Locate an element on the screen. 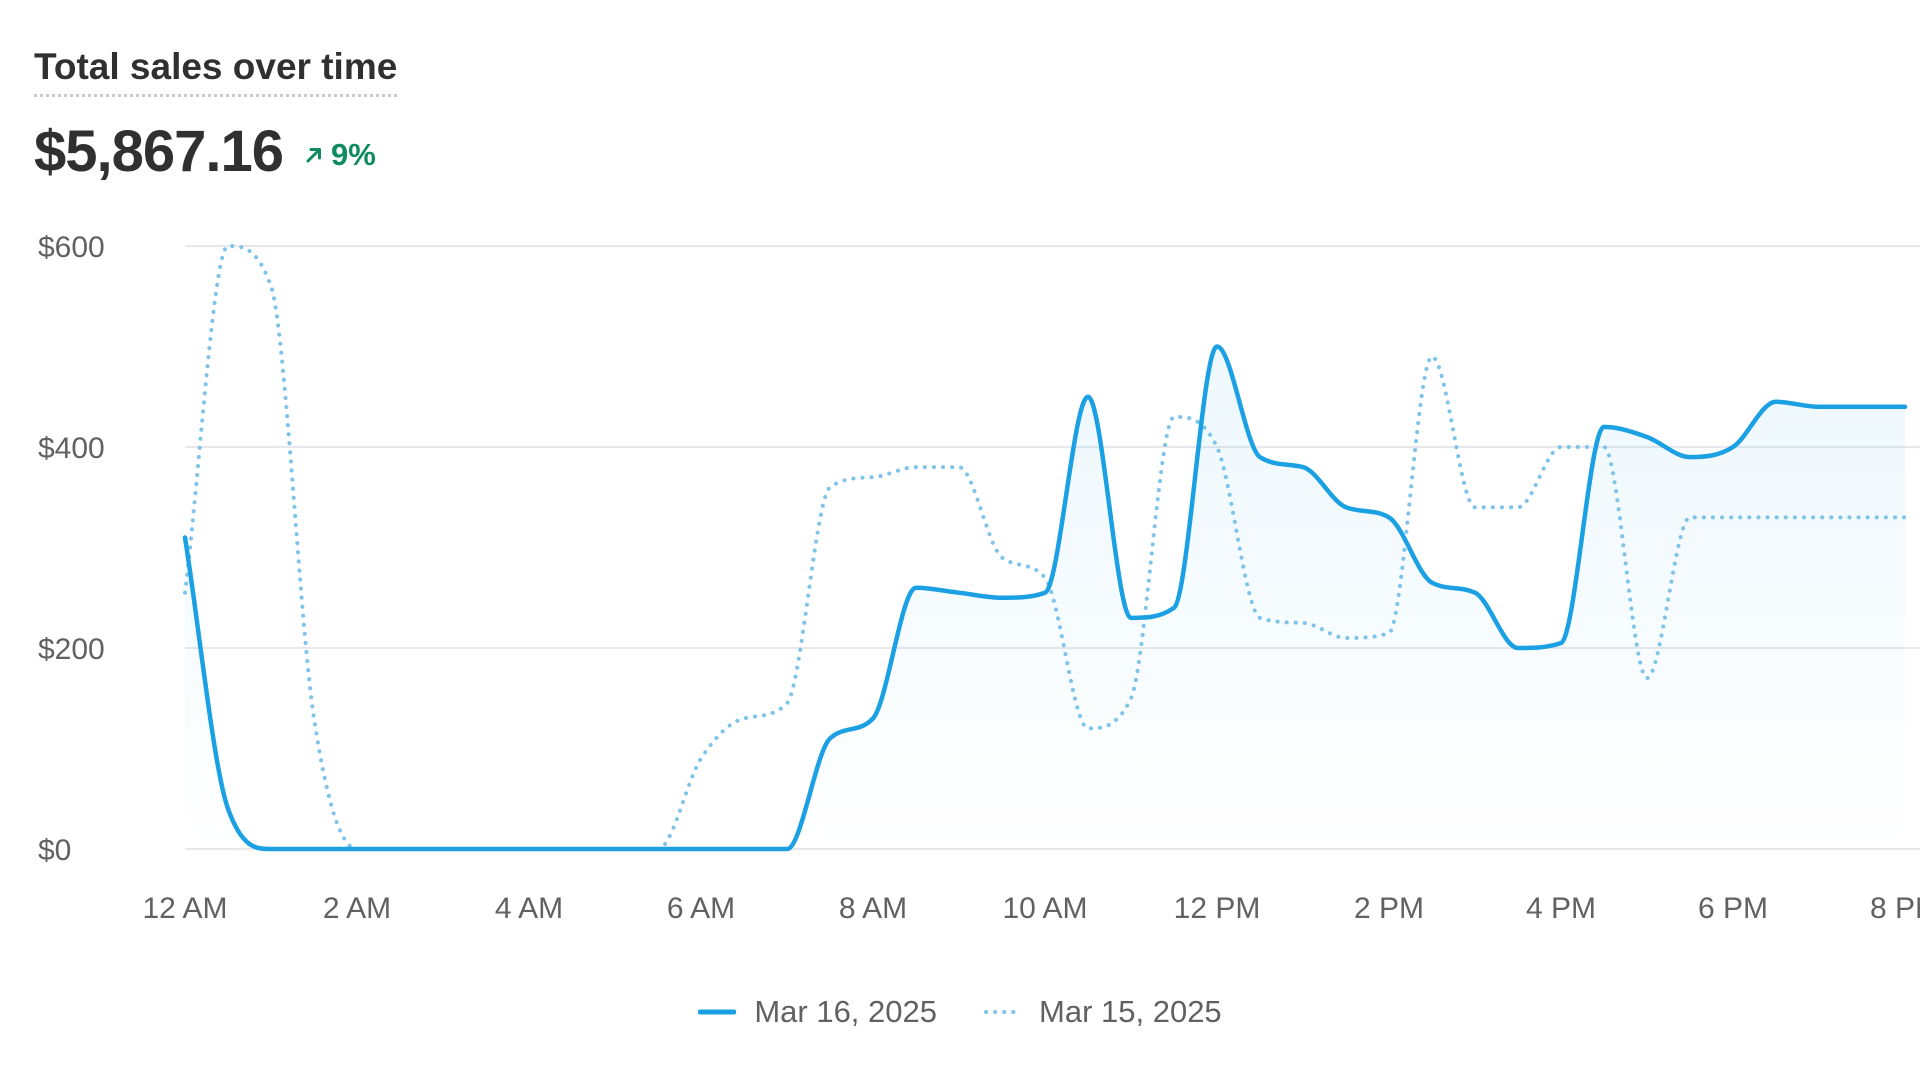  legend-label-comparison: Mar 15, 2025 is located at coordinates (1130, 1011).